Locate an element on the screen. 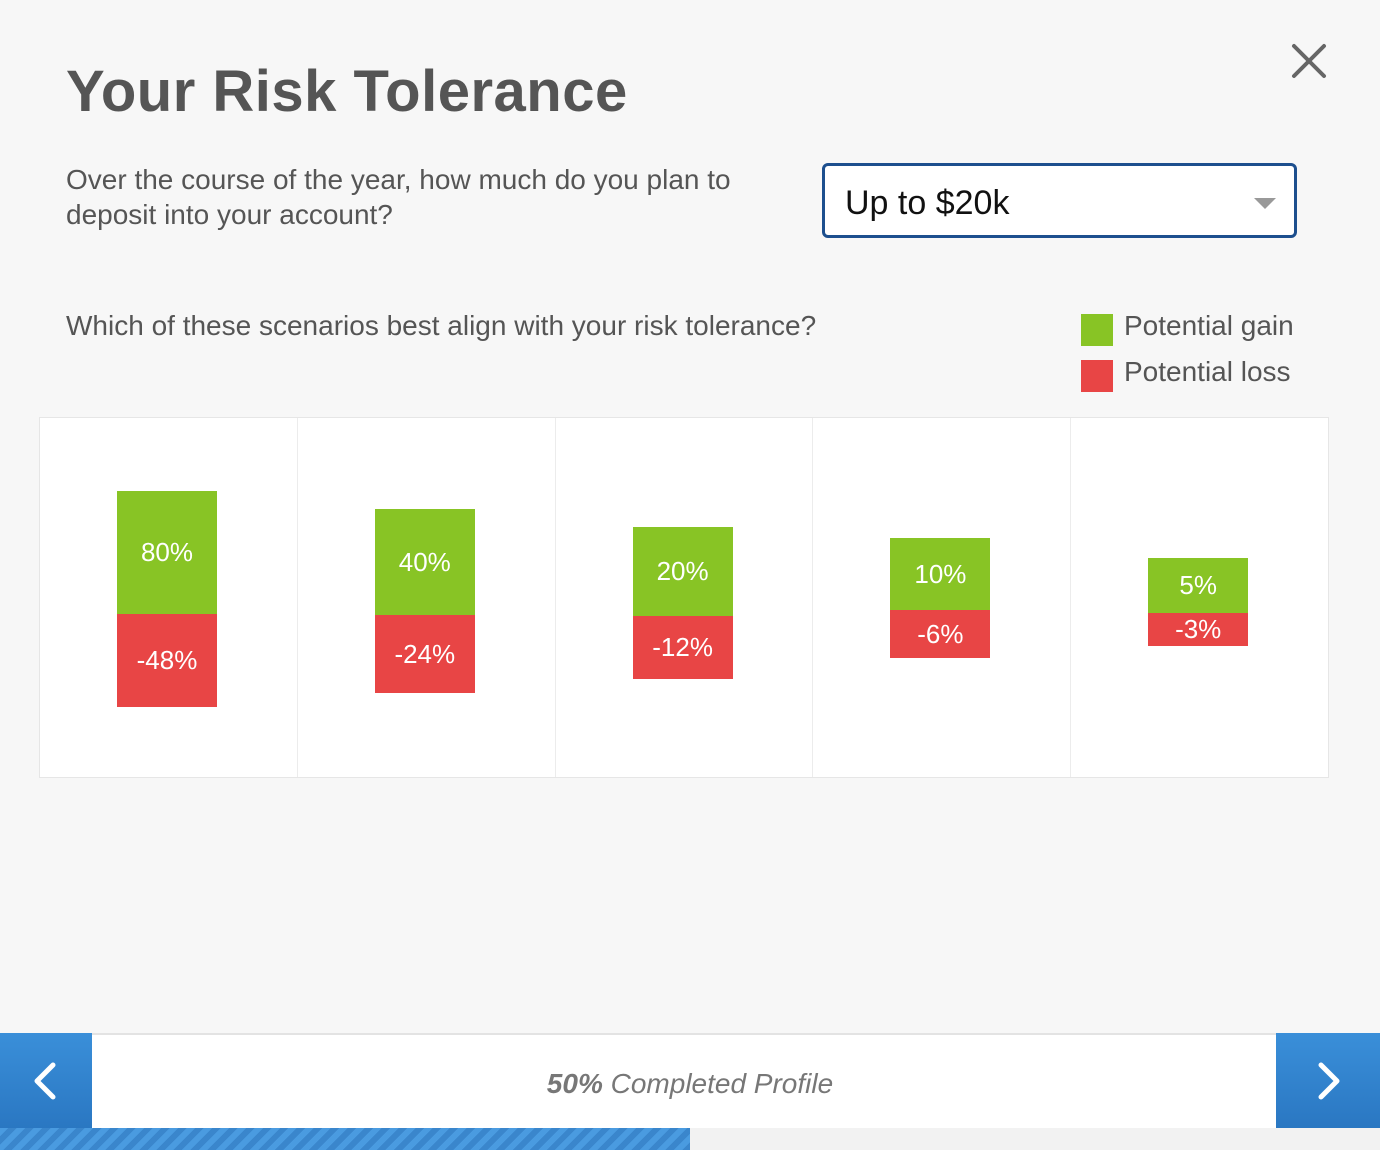  close-button is located at coordinates (1309, 61).